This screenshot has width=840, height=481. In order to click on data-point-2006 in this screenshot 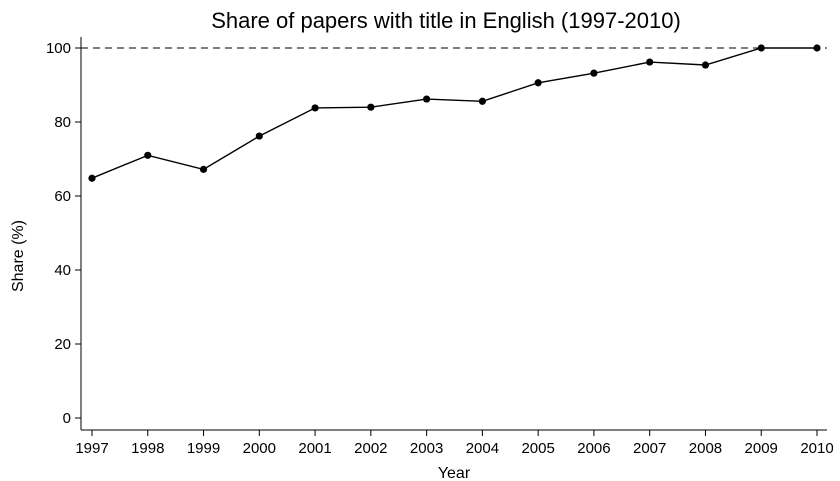, I will do `click(594, 73)`.